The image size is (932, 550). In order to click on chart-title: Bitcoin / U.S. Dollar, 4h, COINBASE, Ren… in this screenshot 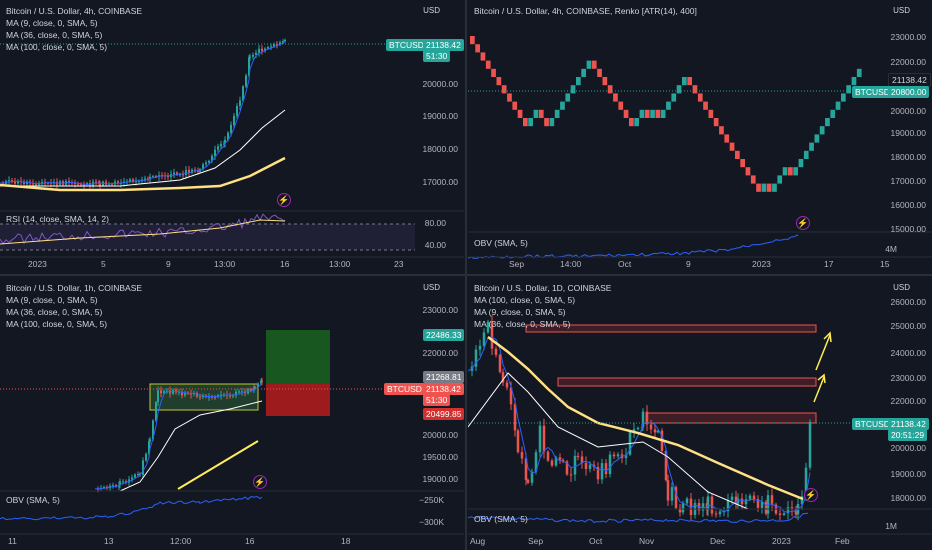, I will do `click(585, 11)`.